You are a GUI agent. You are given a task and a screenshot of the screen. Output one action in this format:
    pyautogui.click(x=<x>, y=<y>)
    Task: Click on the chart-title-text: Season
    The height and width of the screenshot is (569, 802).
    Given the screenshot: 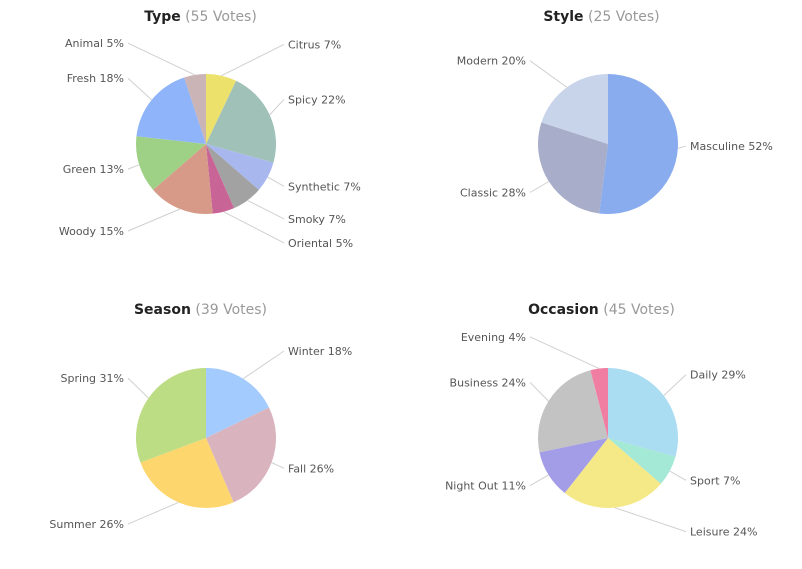 What is the action you would take?
    pyautogui.click(x=162, y=310)
    